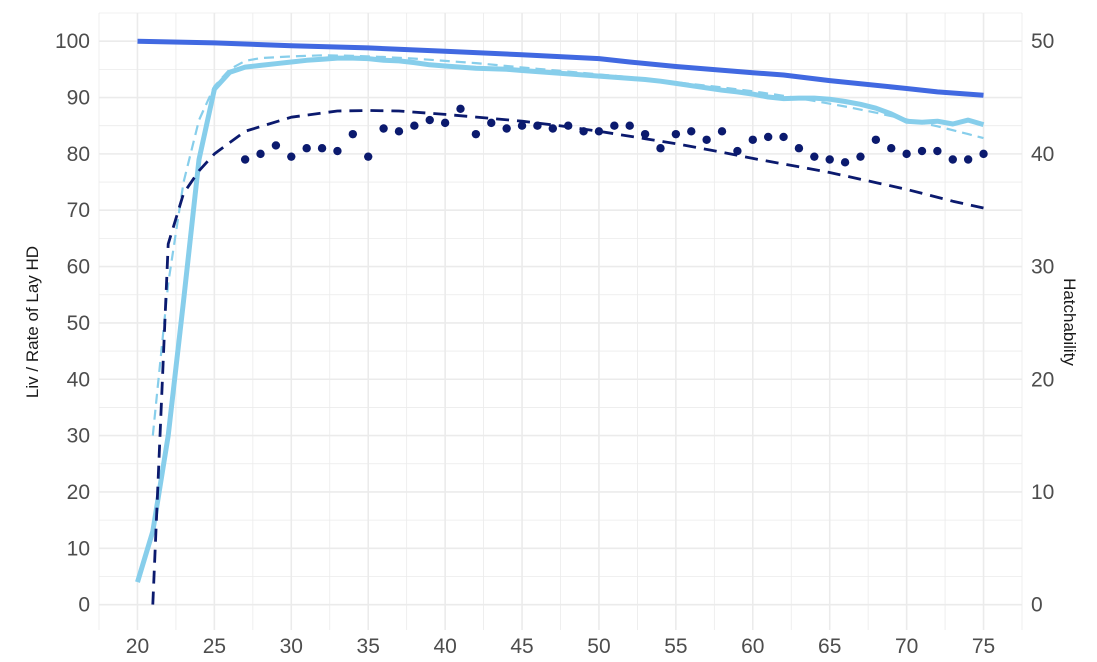 This screenshot has height=662, width=1097. What do you see at coordinates (214, 646) in the screenshot?
I see `x-tick-label: 25` at bounding box center [214, 646].